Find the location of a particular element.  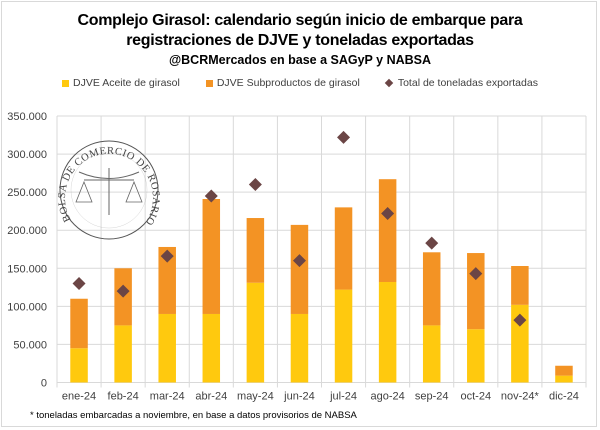

x-tick-label: oct-24 is located at coordinates (476, 397).